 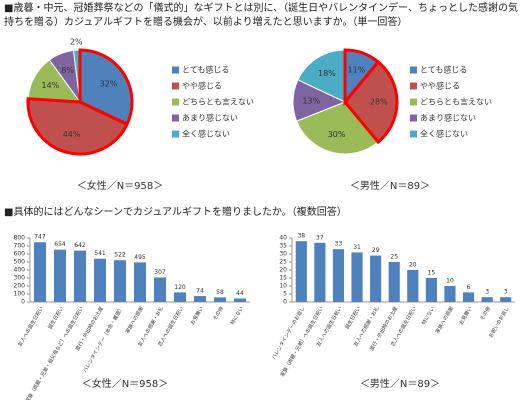 I want to click on y-tick-label: 400, so click(x=20, y=270).